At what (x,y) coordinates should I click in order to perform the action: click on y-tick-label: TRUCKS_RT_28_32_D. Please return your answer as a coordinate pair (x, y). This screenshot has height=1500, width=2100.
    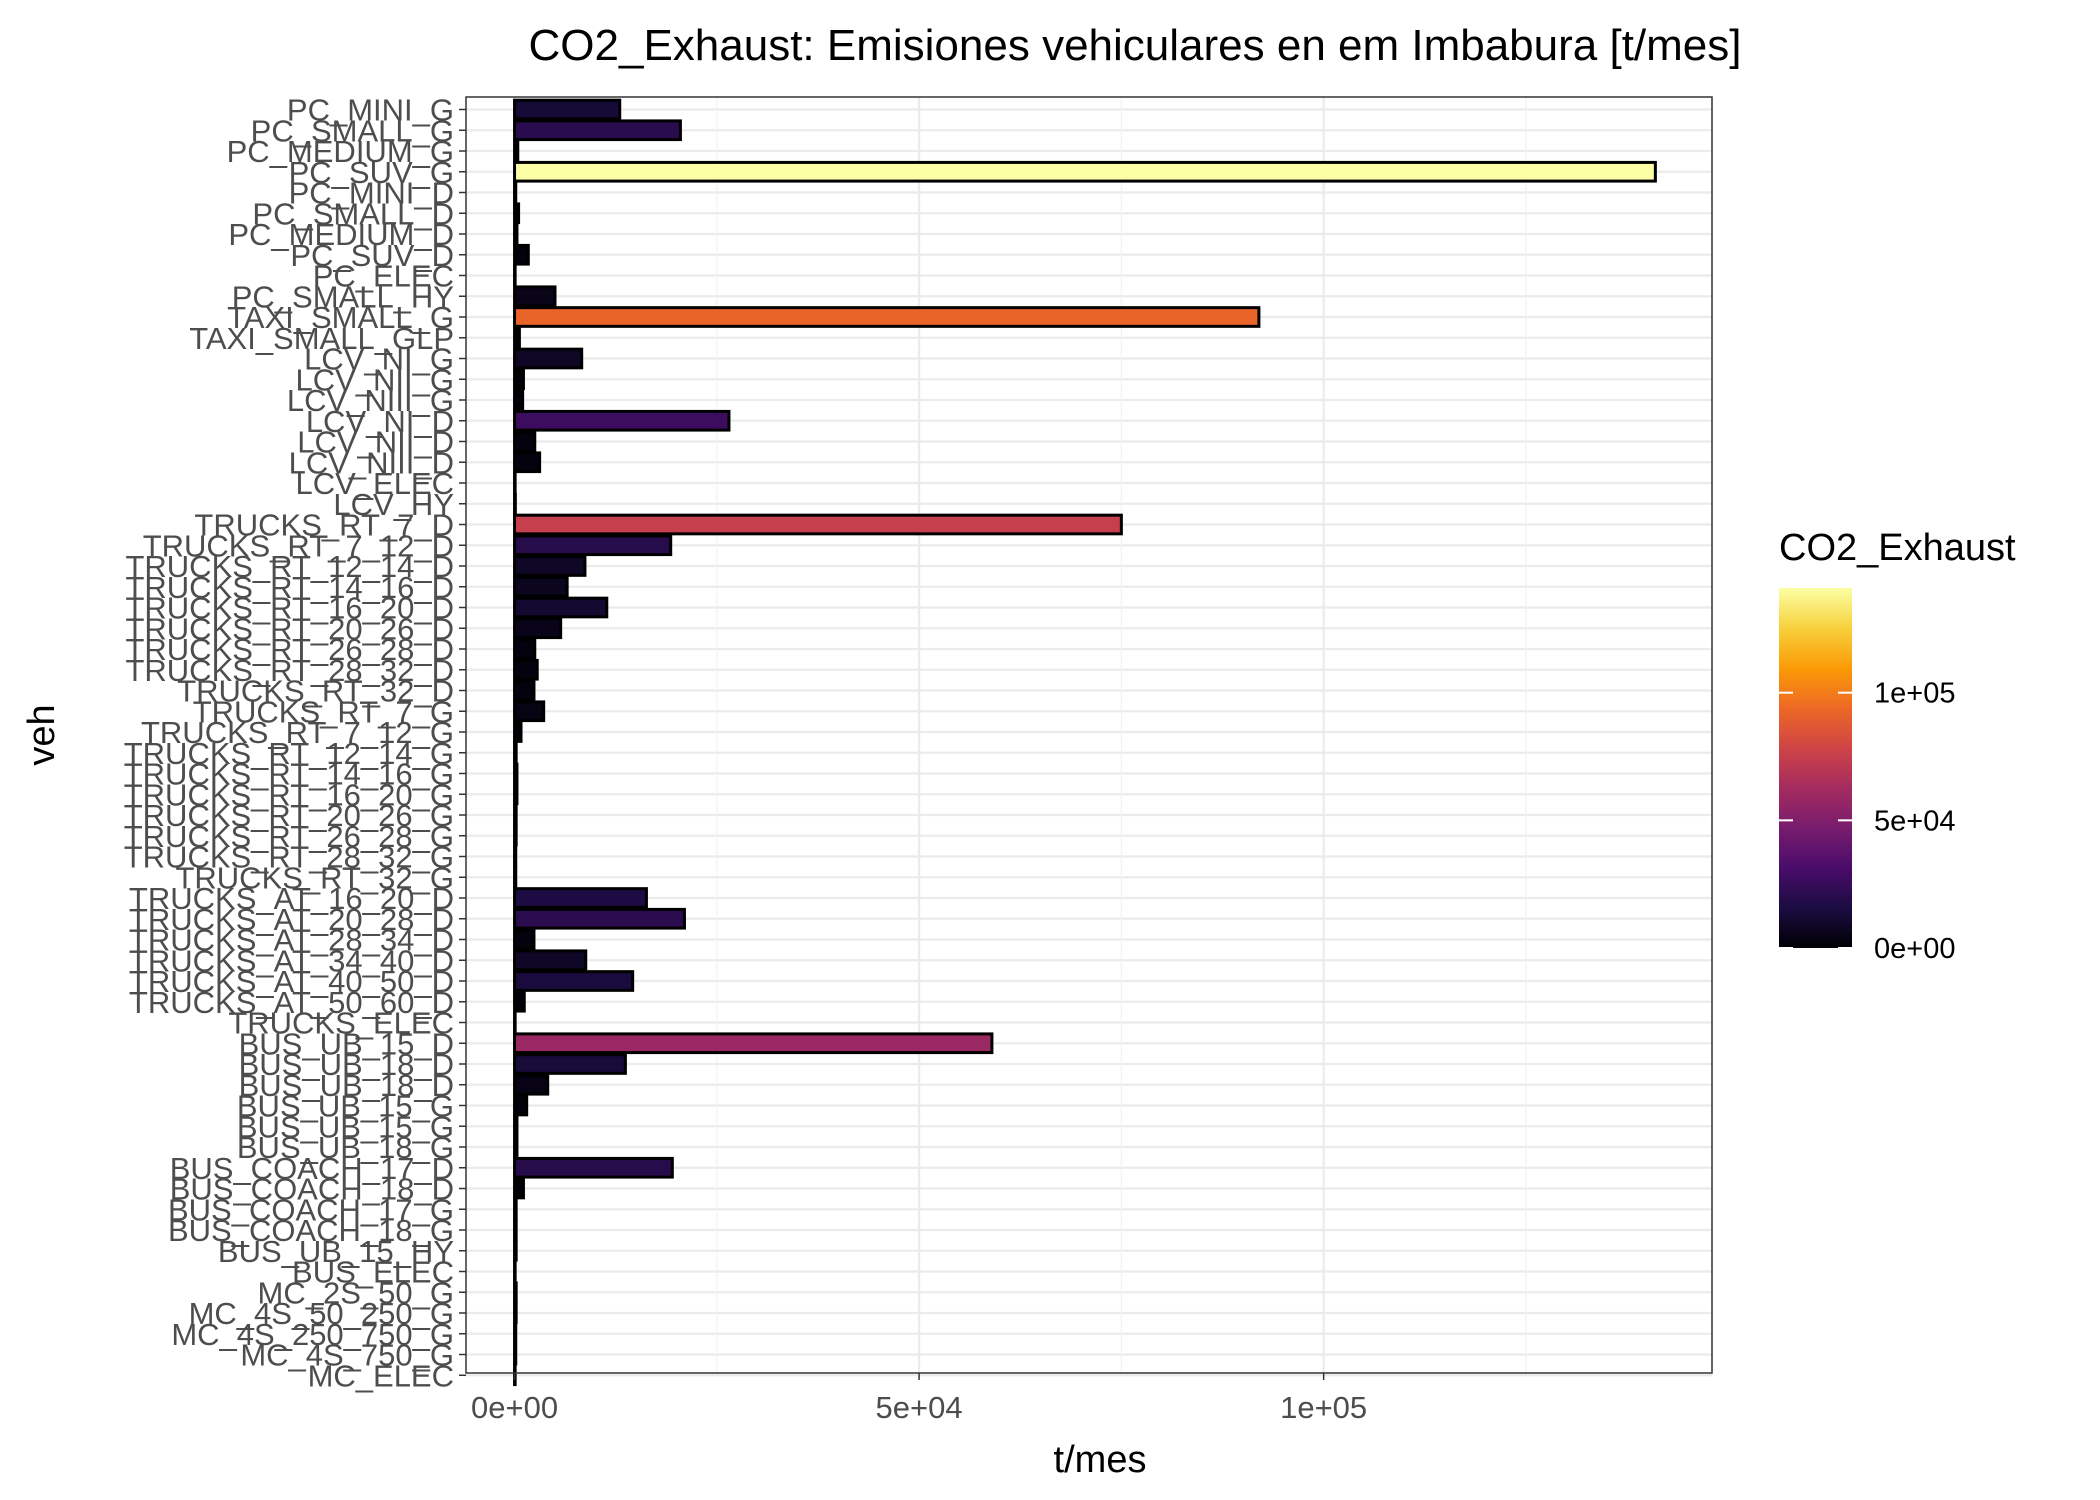
    Looking at the image, I should click on (289, 670).